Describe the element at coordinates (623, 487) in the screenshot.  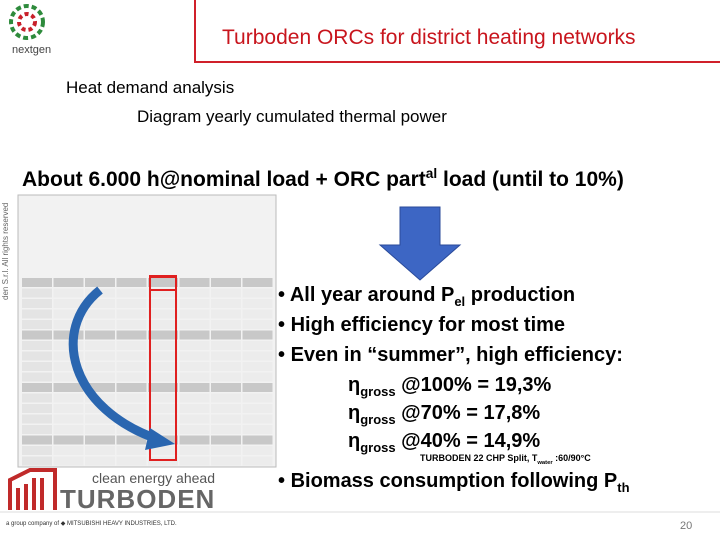
I see `bullet-sub: th` at that location.